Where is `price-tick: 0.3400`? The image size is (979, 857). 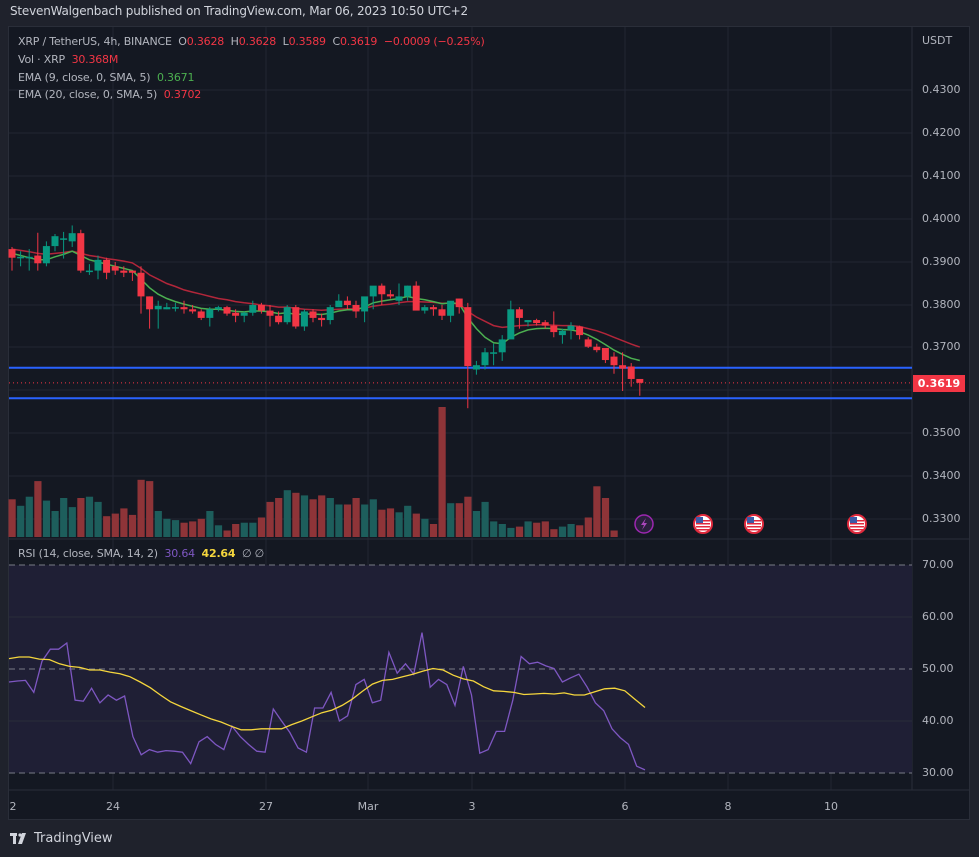 price-tick: 0.3400 is located at coordinates (941, 475).